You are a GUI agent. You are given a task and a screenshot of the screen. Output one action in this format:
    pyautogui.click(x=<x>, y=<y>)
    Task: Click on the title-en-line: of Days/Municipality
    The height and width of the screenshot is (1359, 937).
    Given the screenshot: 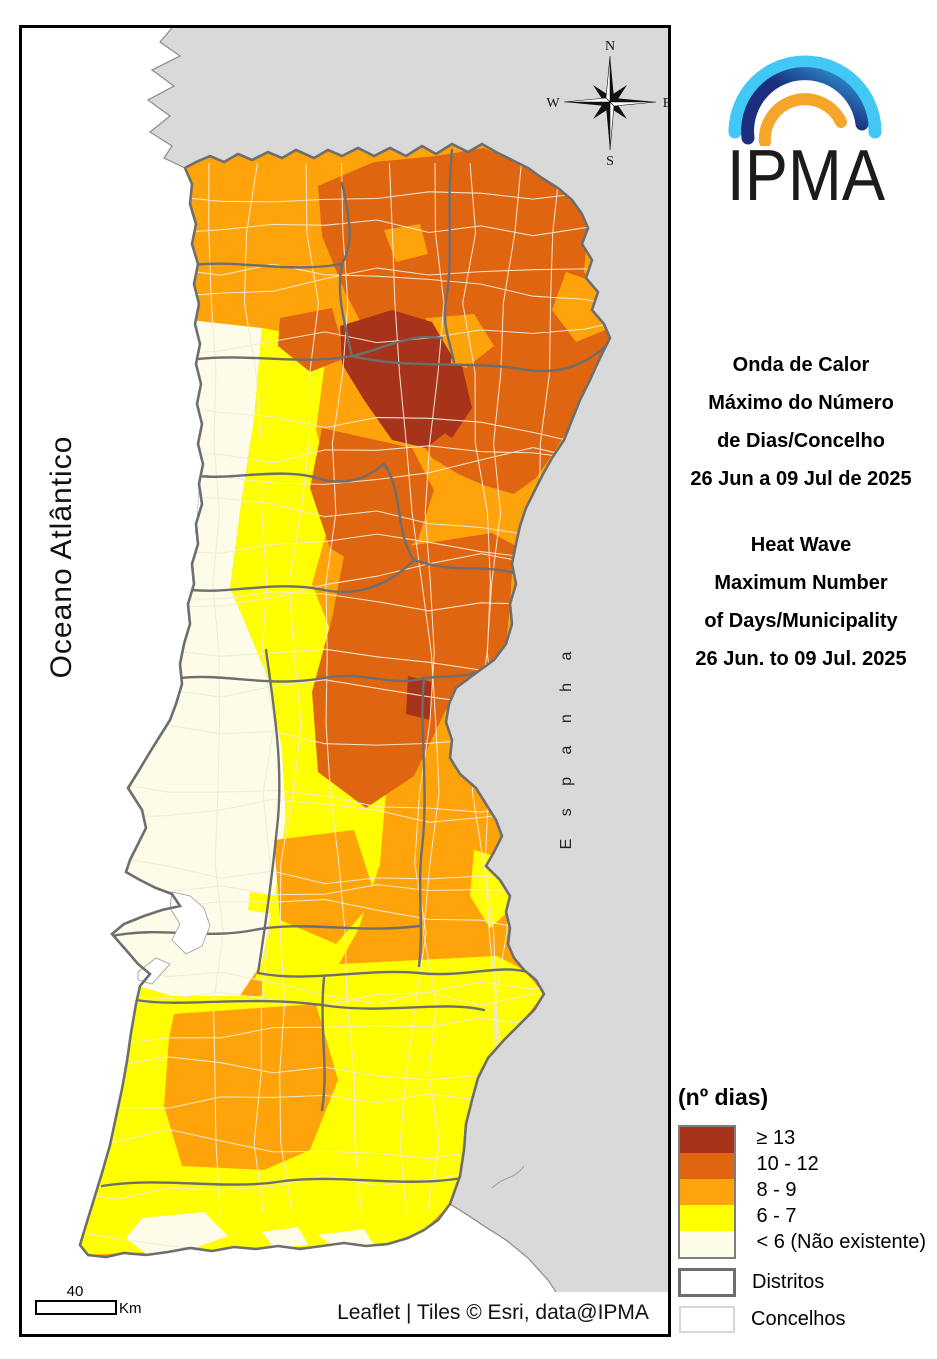 What is the action you would take?
    pyautogui.click(x=801, y=621)
    